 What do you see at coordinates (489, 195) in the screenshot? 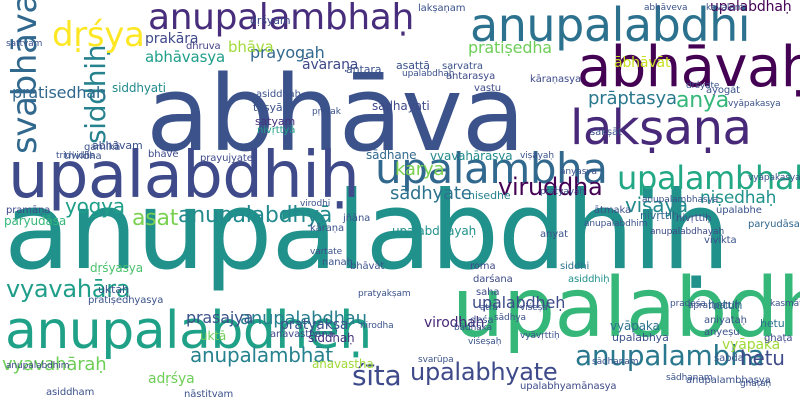
I see `cloud-word: nisedhe` at bounding box center [489, 195].